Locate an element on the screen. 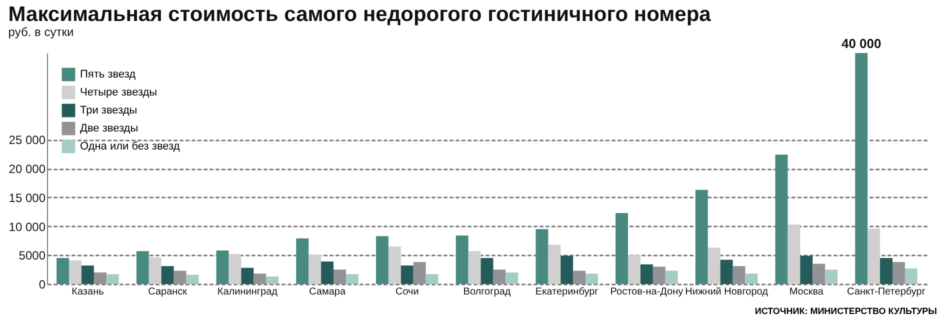  x-tick-label: Москва is located at coordinates (806, 292).